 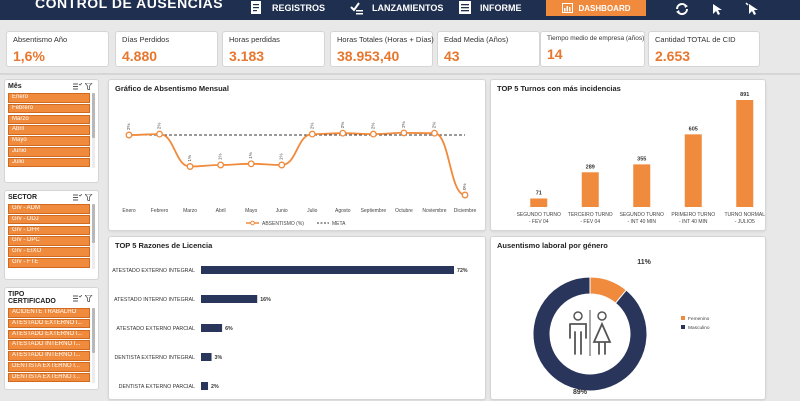 What do you see at coordinates (693, 129) in the screenshot?
I see `turno-value-label: 605` at bounding box center [693, 129].